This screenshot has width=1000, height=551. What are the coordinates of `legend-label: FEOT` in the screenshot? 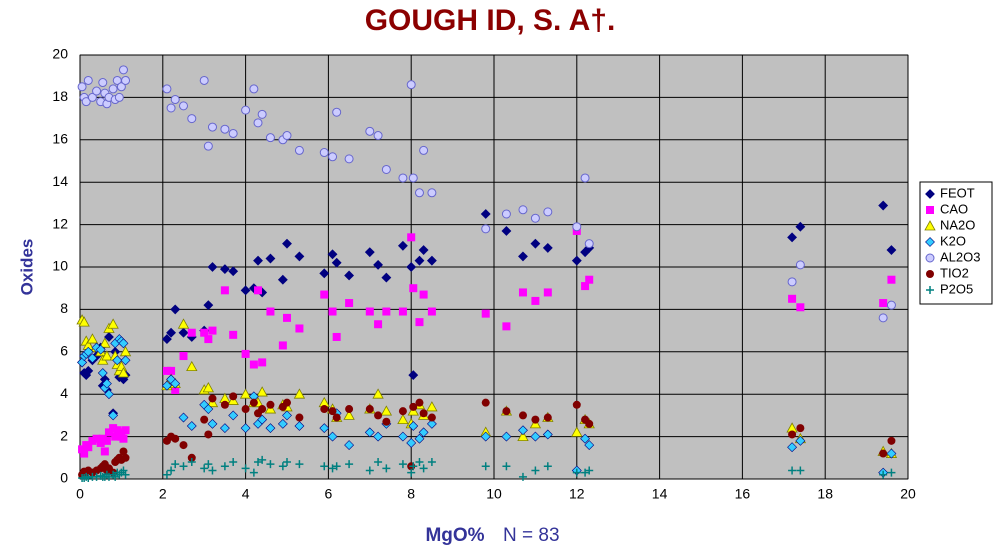 It's located at (957, 192).